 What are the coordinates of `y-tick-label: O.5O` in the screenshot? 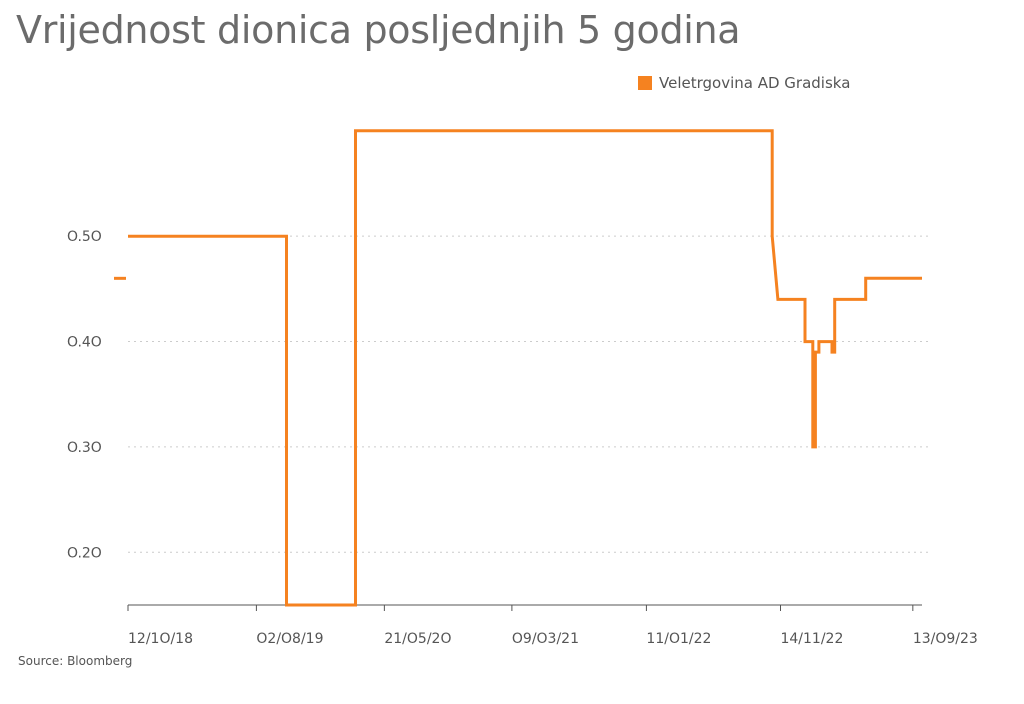 It's located at (84, 237).